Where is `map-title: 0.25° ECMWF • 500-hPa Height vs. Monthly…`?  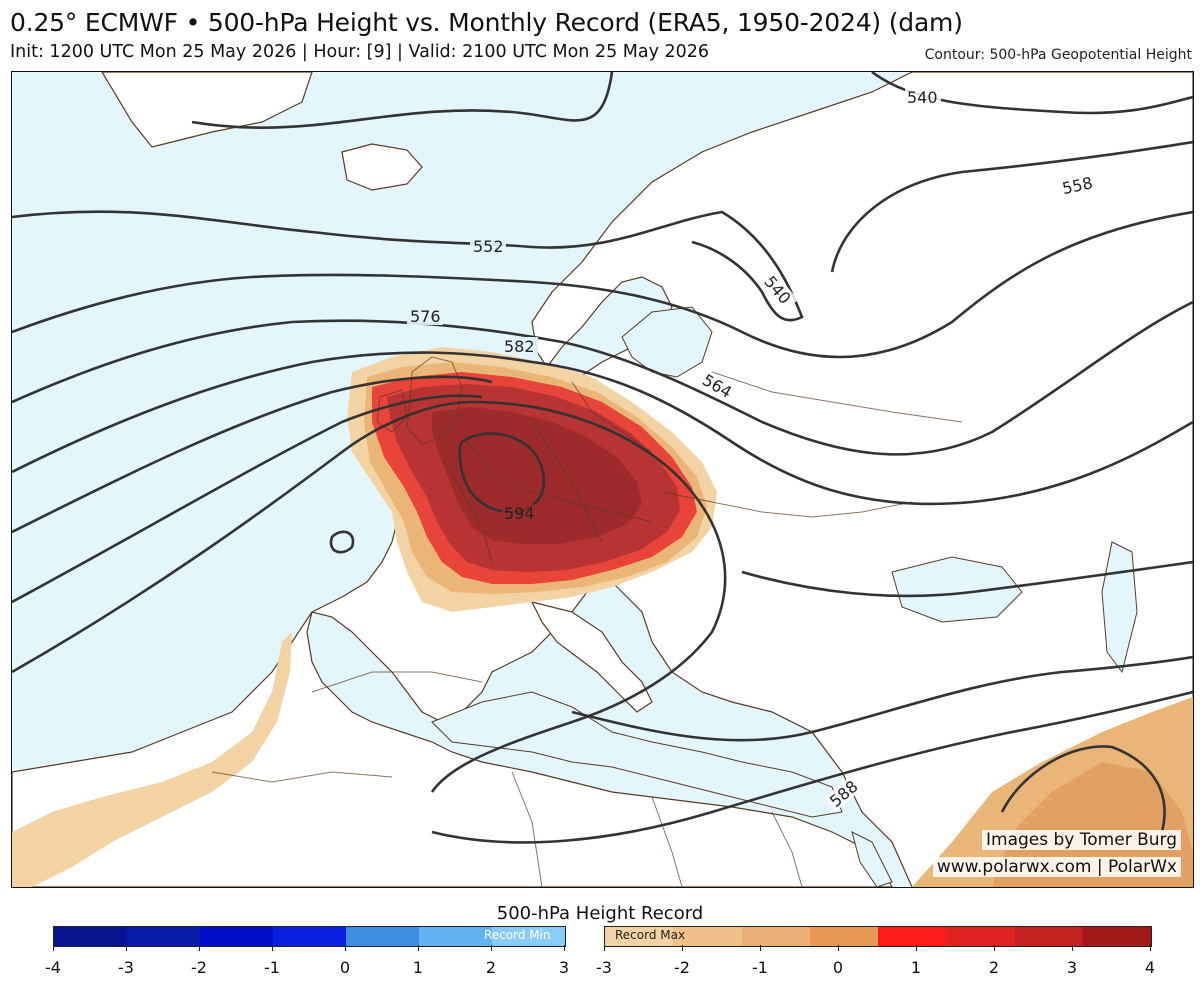
map-title: 0.25° ECMWF • 500-hPa Height vs. Monthly… is located at coordinates (486, 22).